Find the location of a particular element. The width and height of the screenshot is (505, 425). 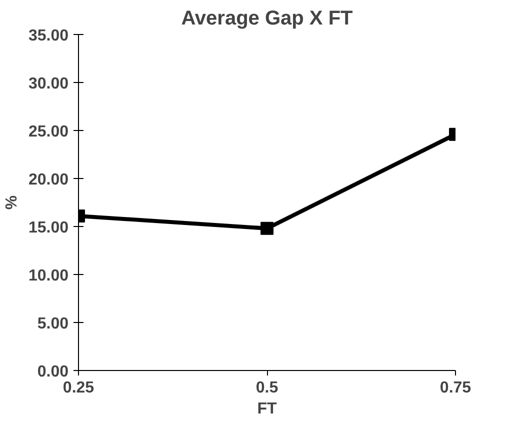

x-axis-title: FT is located at coordinates (267, 409).